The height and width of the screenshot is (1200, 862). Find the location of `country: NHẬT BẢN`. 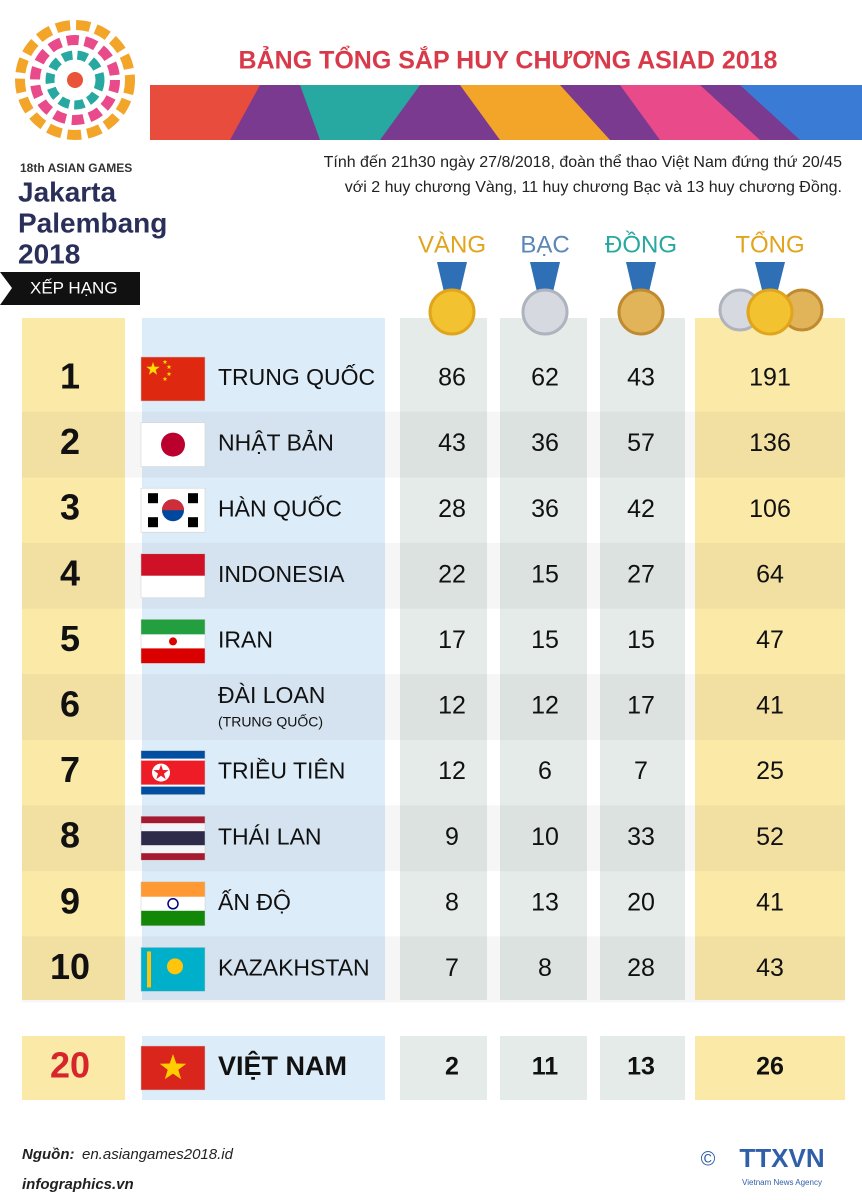

country: NHẬT BẢN is located at coordinates (276, 442).